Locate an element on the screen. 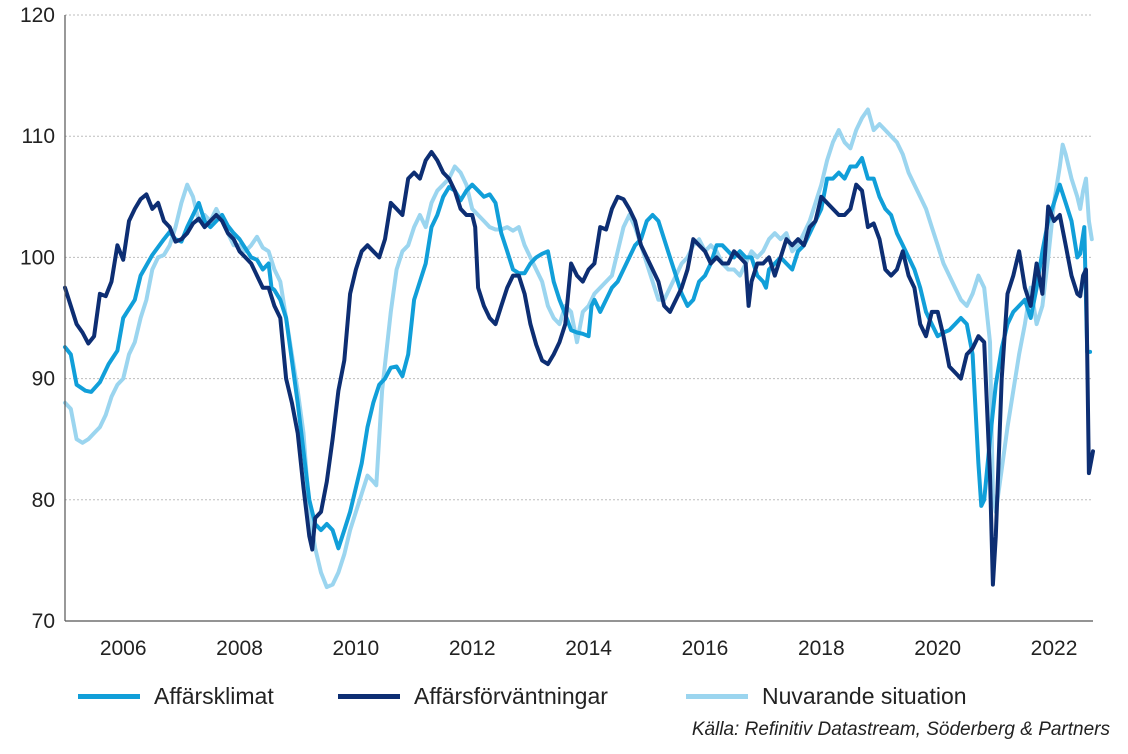  y-tick-label: 80 is located at coordinates (43, 500).